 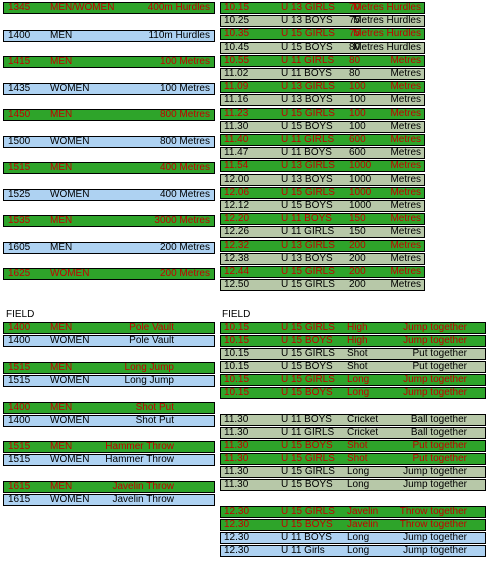 I want to click on track-left-row: 1435 WOMEN 100 Metres, so click(x=109, y=89).